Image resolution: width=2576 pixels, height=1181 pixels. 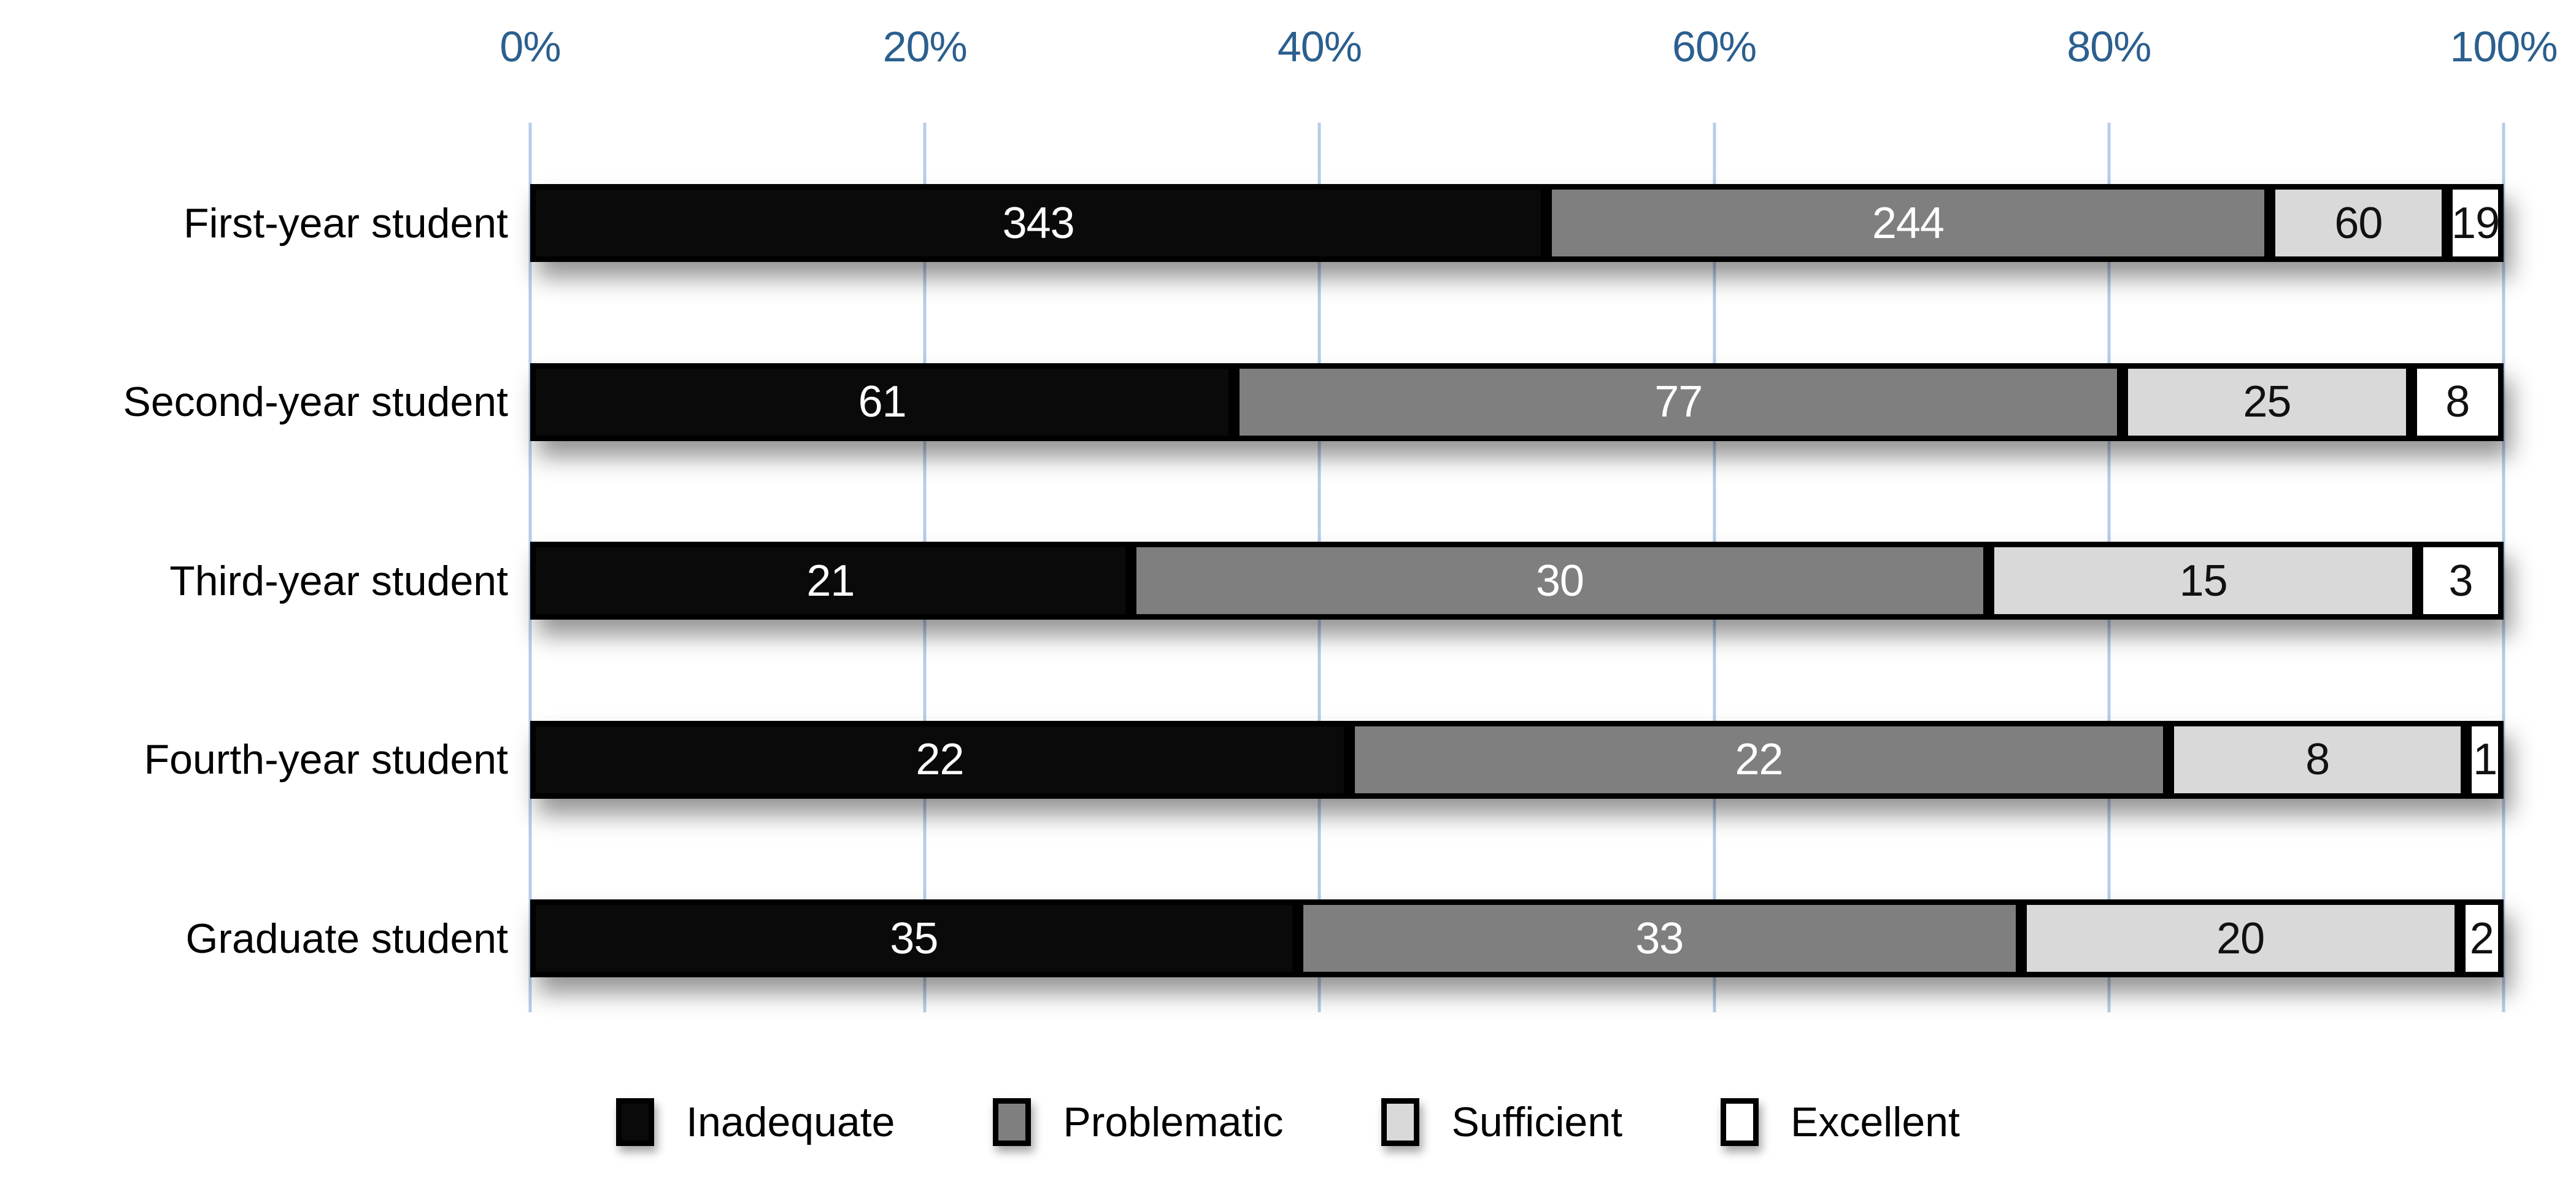 What do you see at coordinates (1173, 1122) in the screenshot?
I see `legend-label: Problematic` at bounding box center [1173, 1122].